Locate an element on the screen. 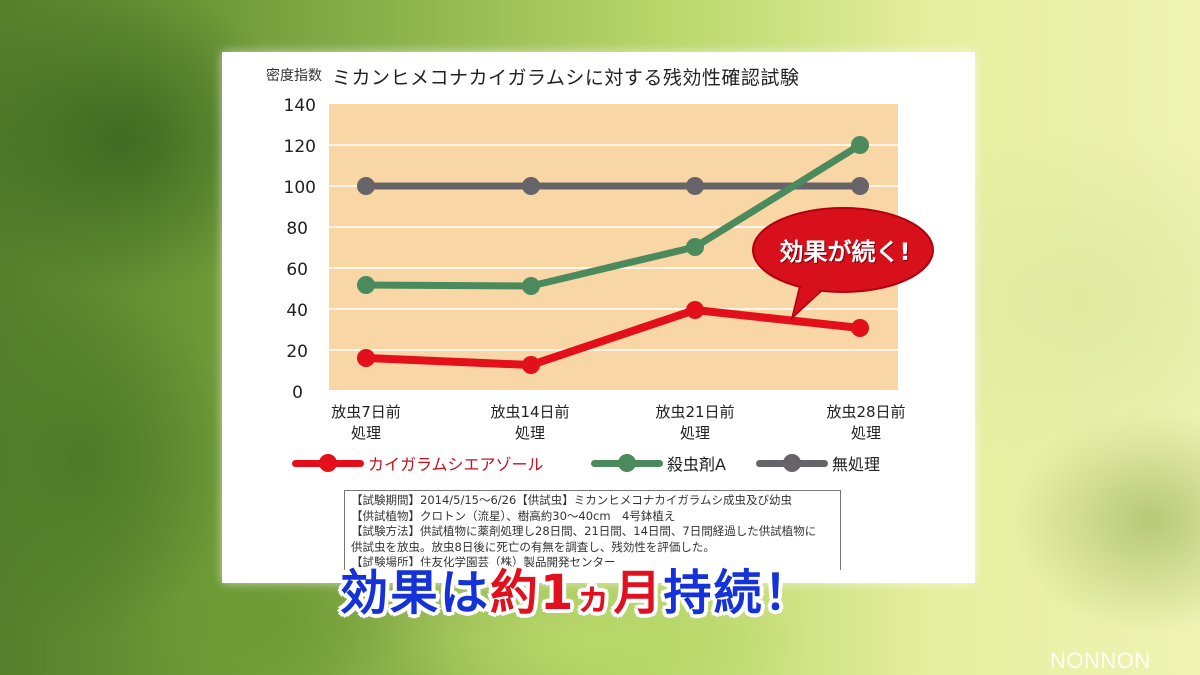 The image size is (1200, 675). note-line: 供試虫を放虫。放虫8日後に死亡の有無を調査し、残効性を評価した。 is located at coordinates (533, 546).